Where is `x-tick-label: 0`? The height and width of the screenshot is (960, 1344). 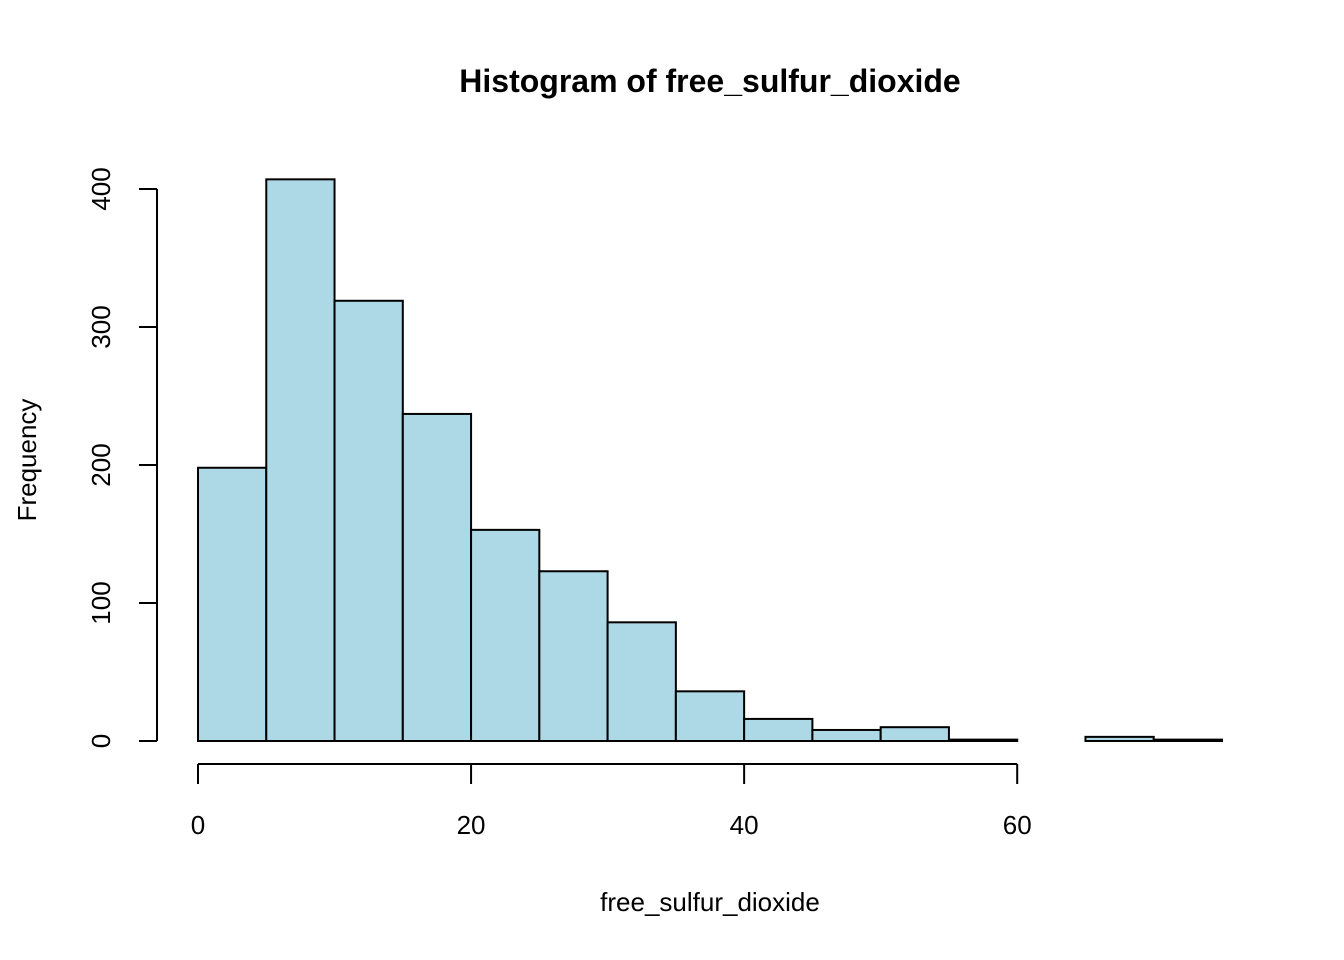 x-tick-label: 0 is located at coordinates (198, 825).